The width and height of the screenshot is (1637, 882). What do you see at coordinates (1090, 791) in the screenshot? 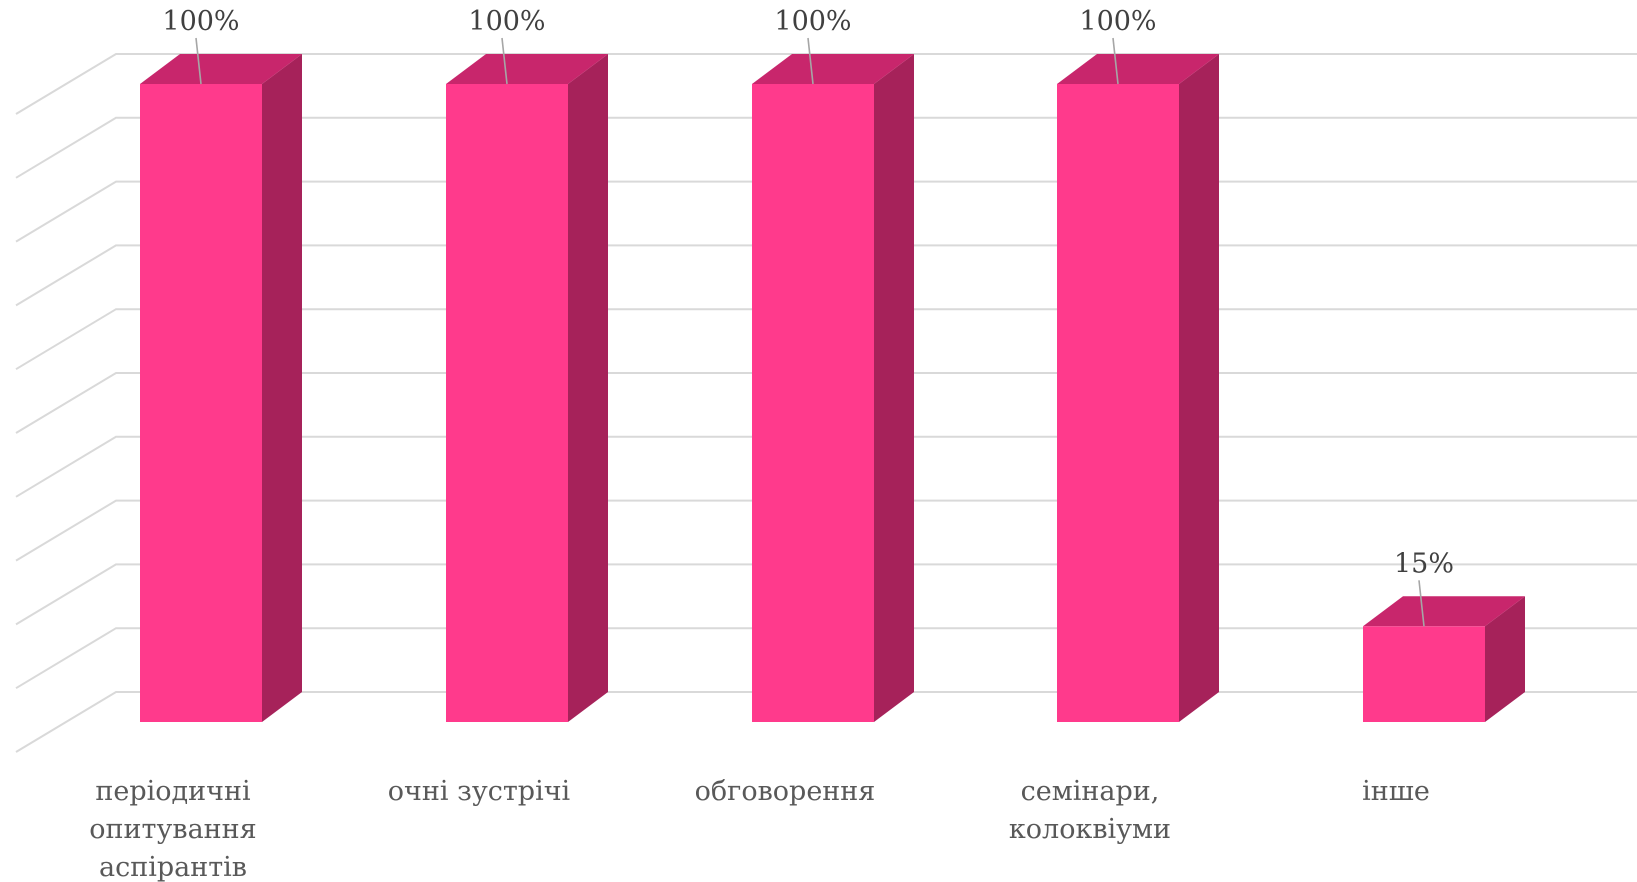
I see `category-label-line: семінари,` at bounding box center [1090, 791].